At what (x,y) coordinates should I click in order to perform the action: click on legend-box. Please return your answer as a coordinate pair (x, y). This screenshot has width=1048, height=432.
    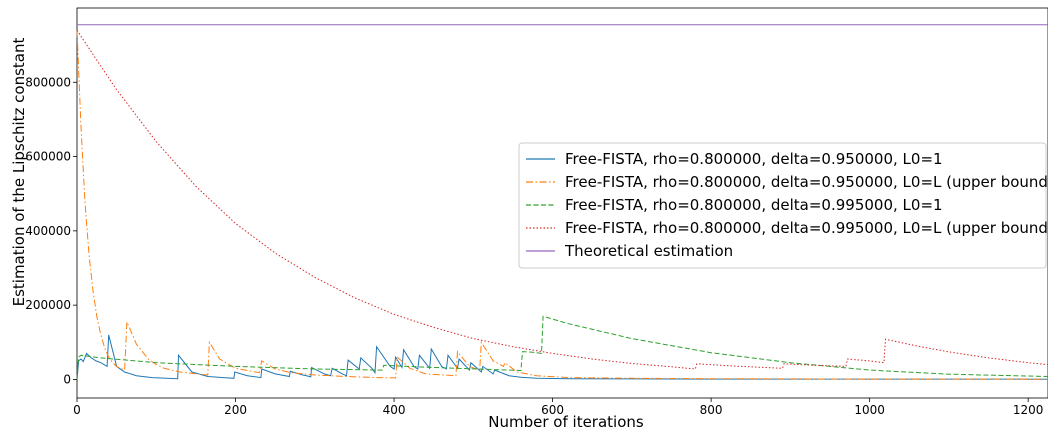
    Looking at the image, I should click on (782, 205).